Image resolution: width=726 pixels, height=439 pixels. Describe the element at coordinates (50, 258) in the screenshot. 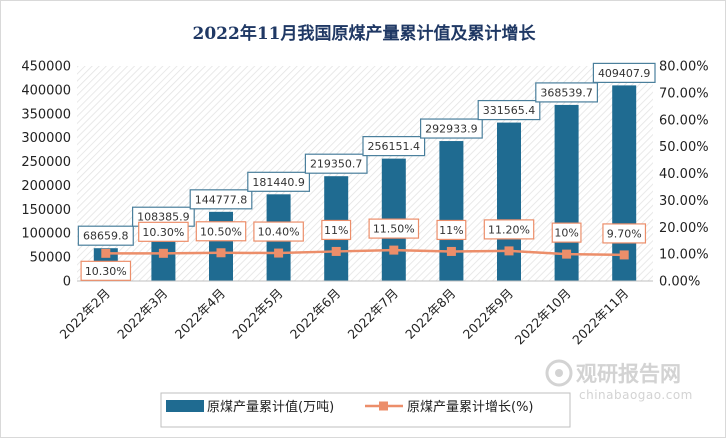

I see `y-left-tick-label: 50000` at that location.